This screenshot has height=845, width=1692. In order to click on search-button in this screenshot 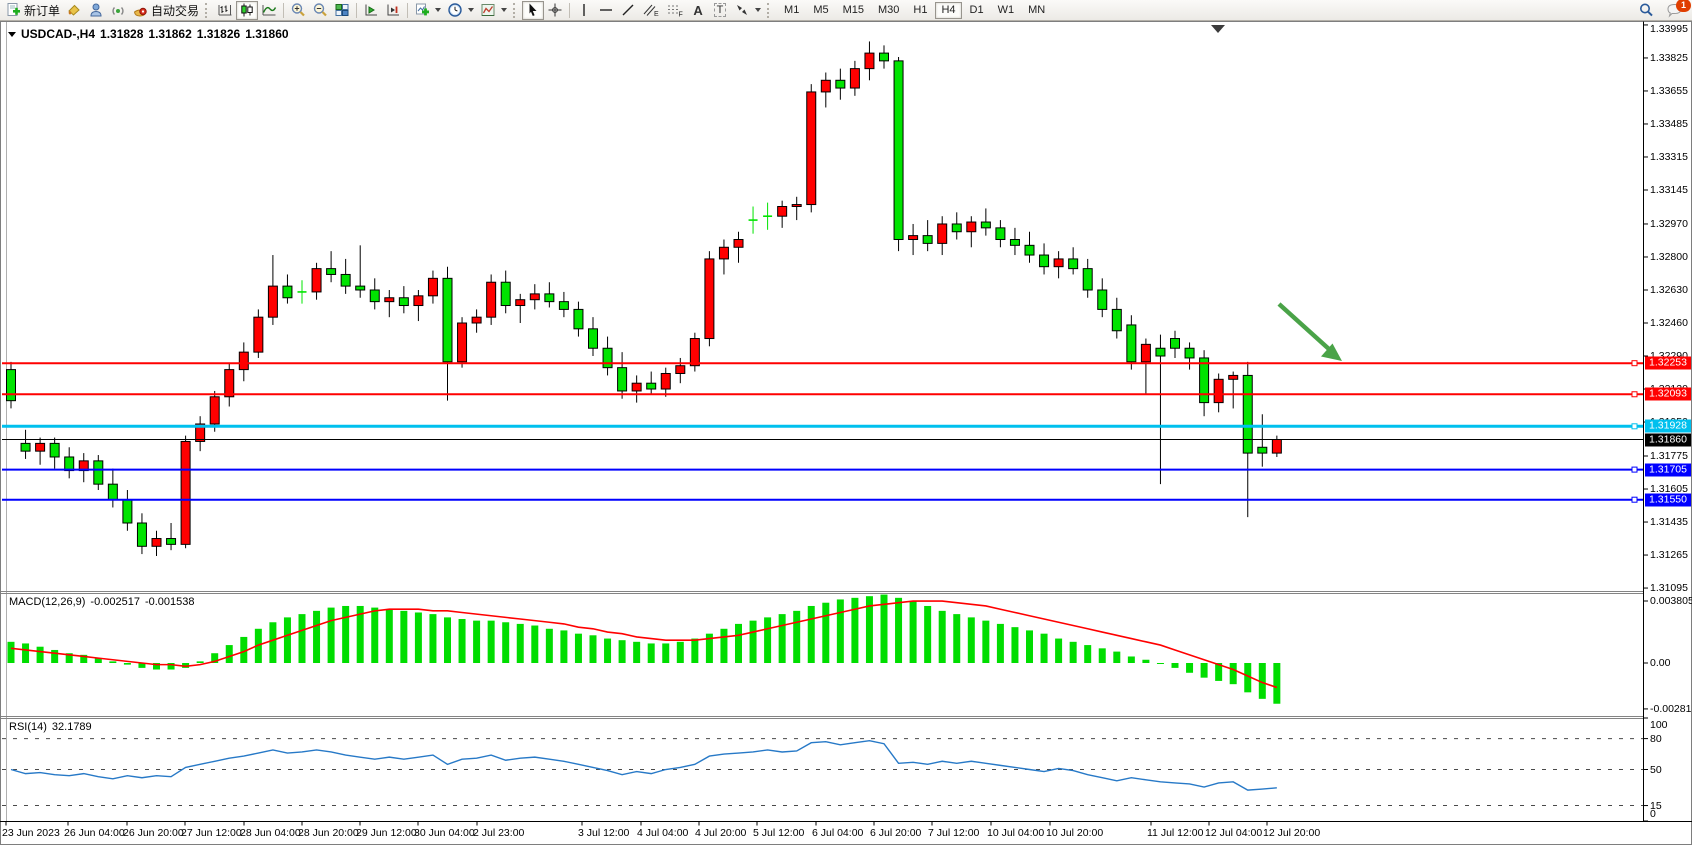, I will do `click(1646, 10)`.